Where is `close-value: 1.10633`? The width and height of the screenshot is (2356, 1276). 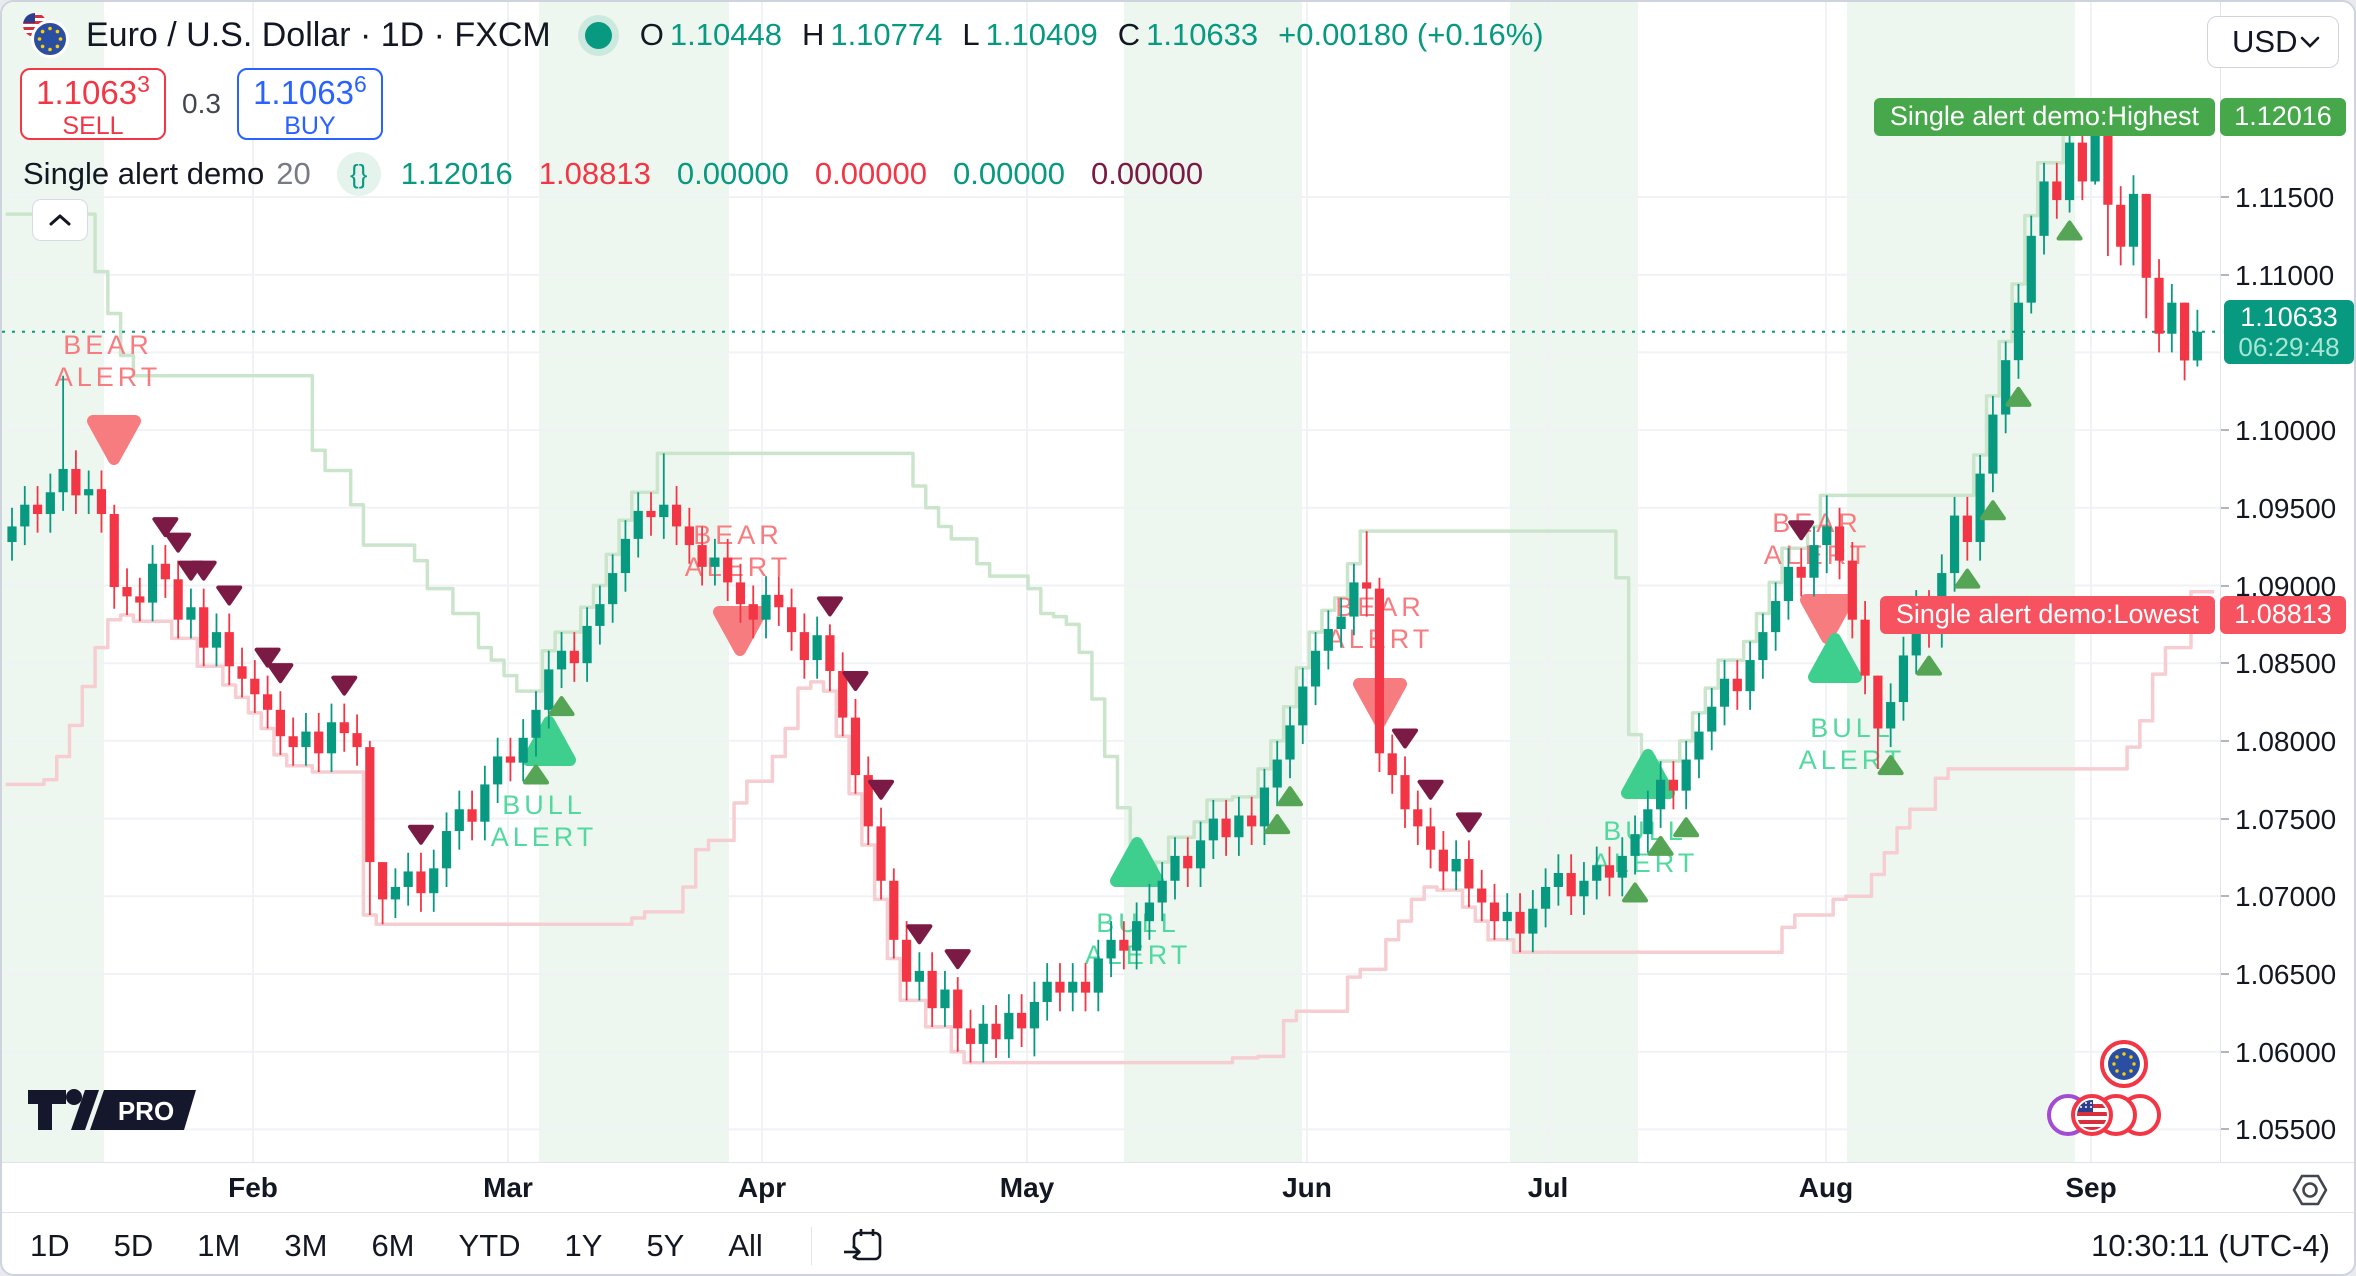
close-value: 1.10633 is located at coordinates (1202, 34).